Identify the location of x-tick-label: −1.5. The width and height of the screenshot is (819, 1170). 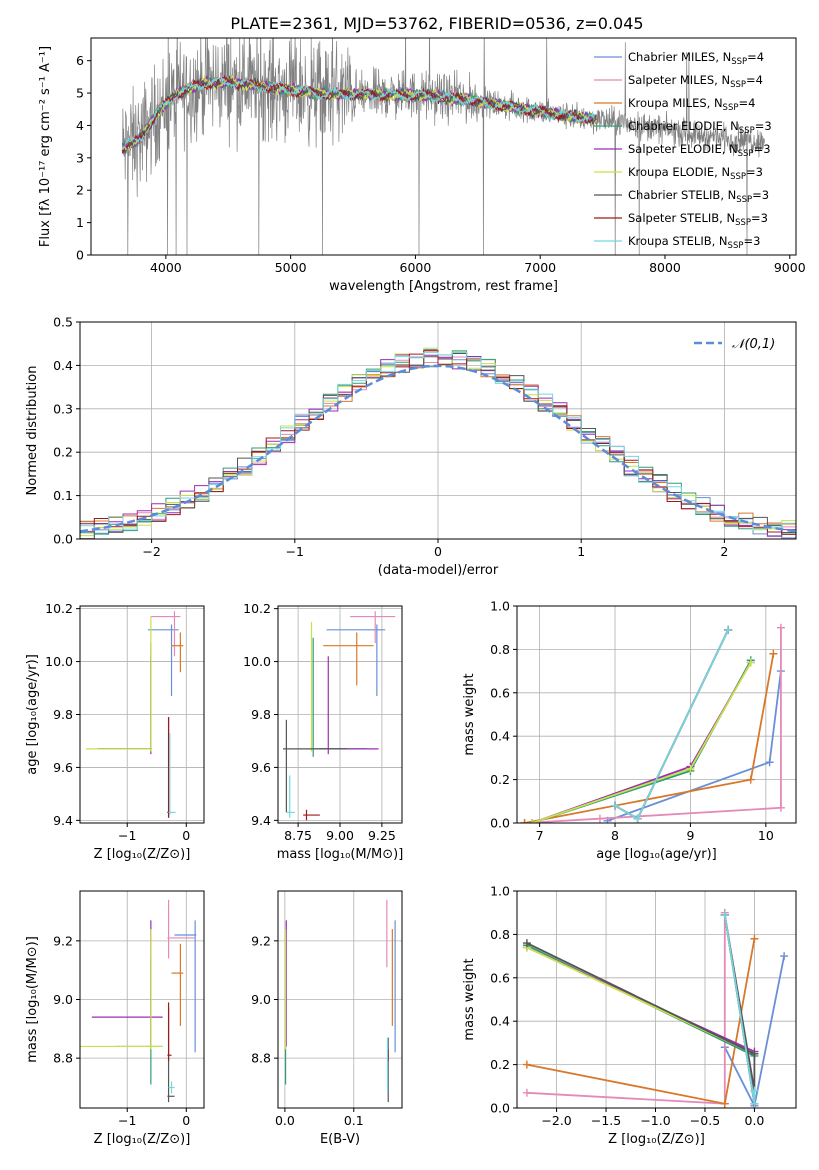
(606, 1120).